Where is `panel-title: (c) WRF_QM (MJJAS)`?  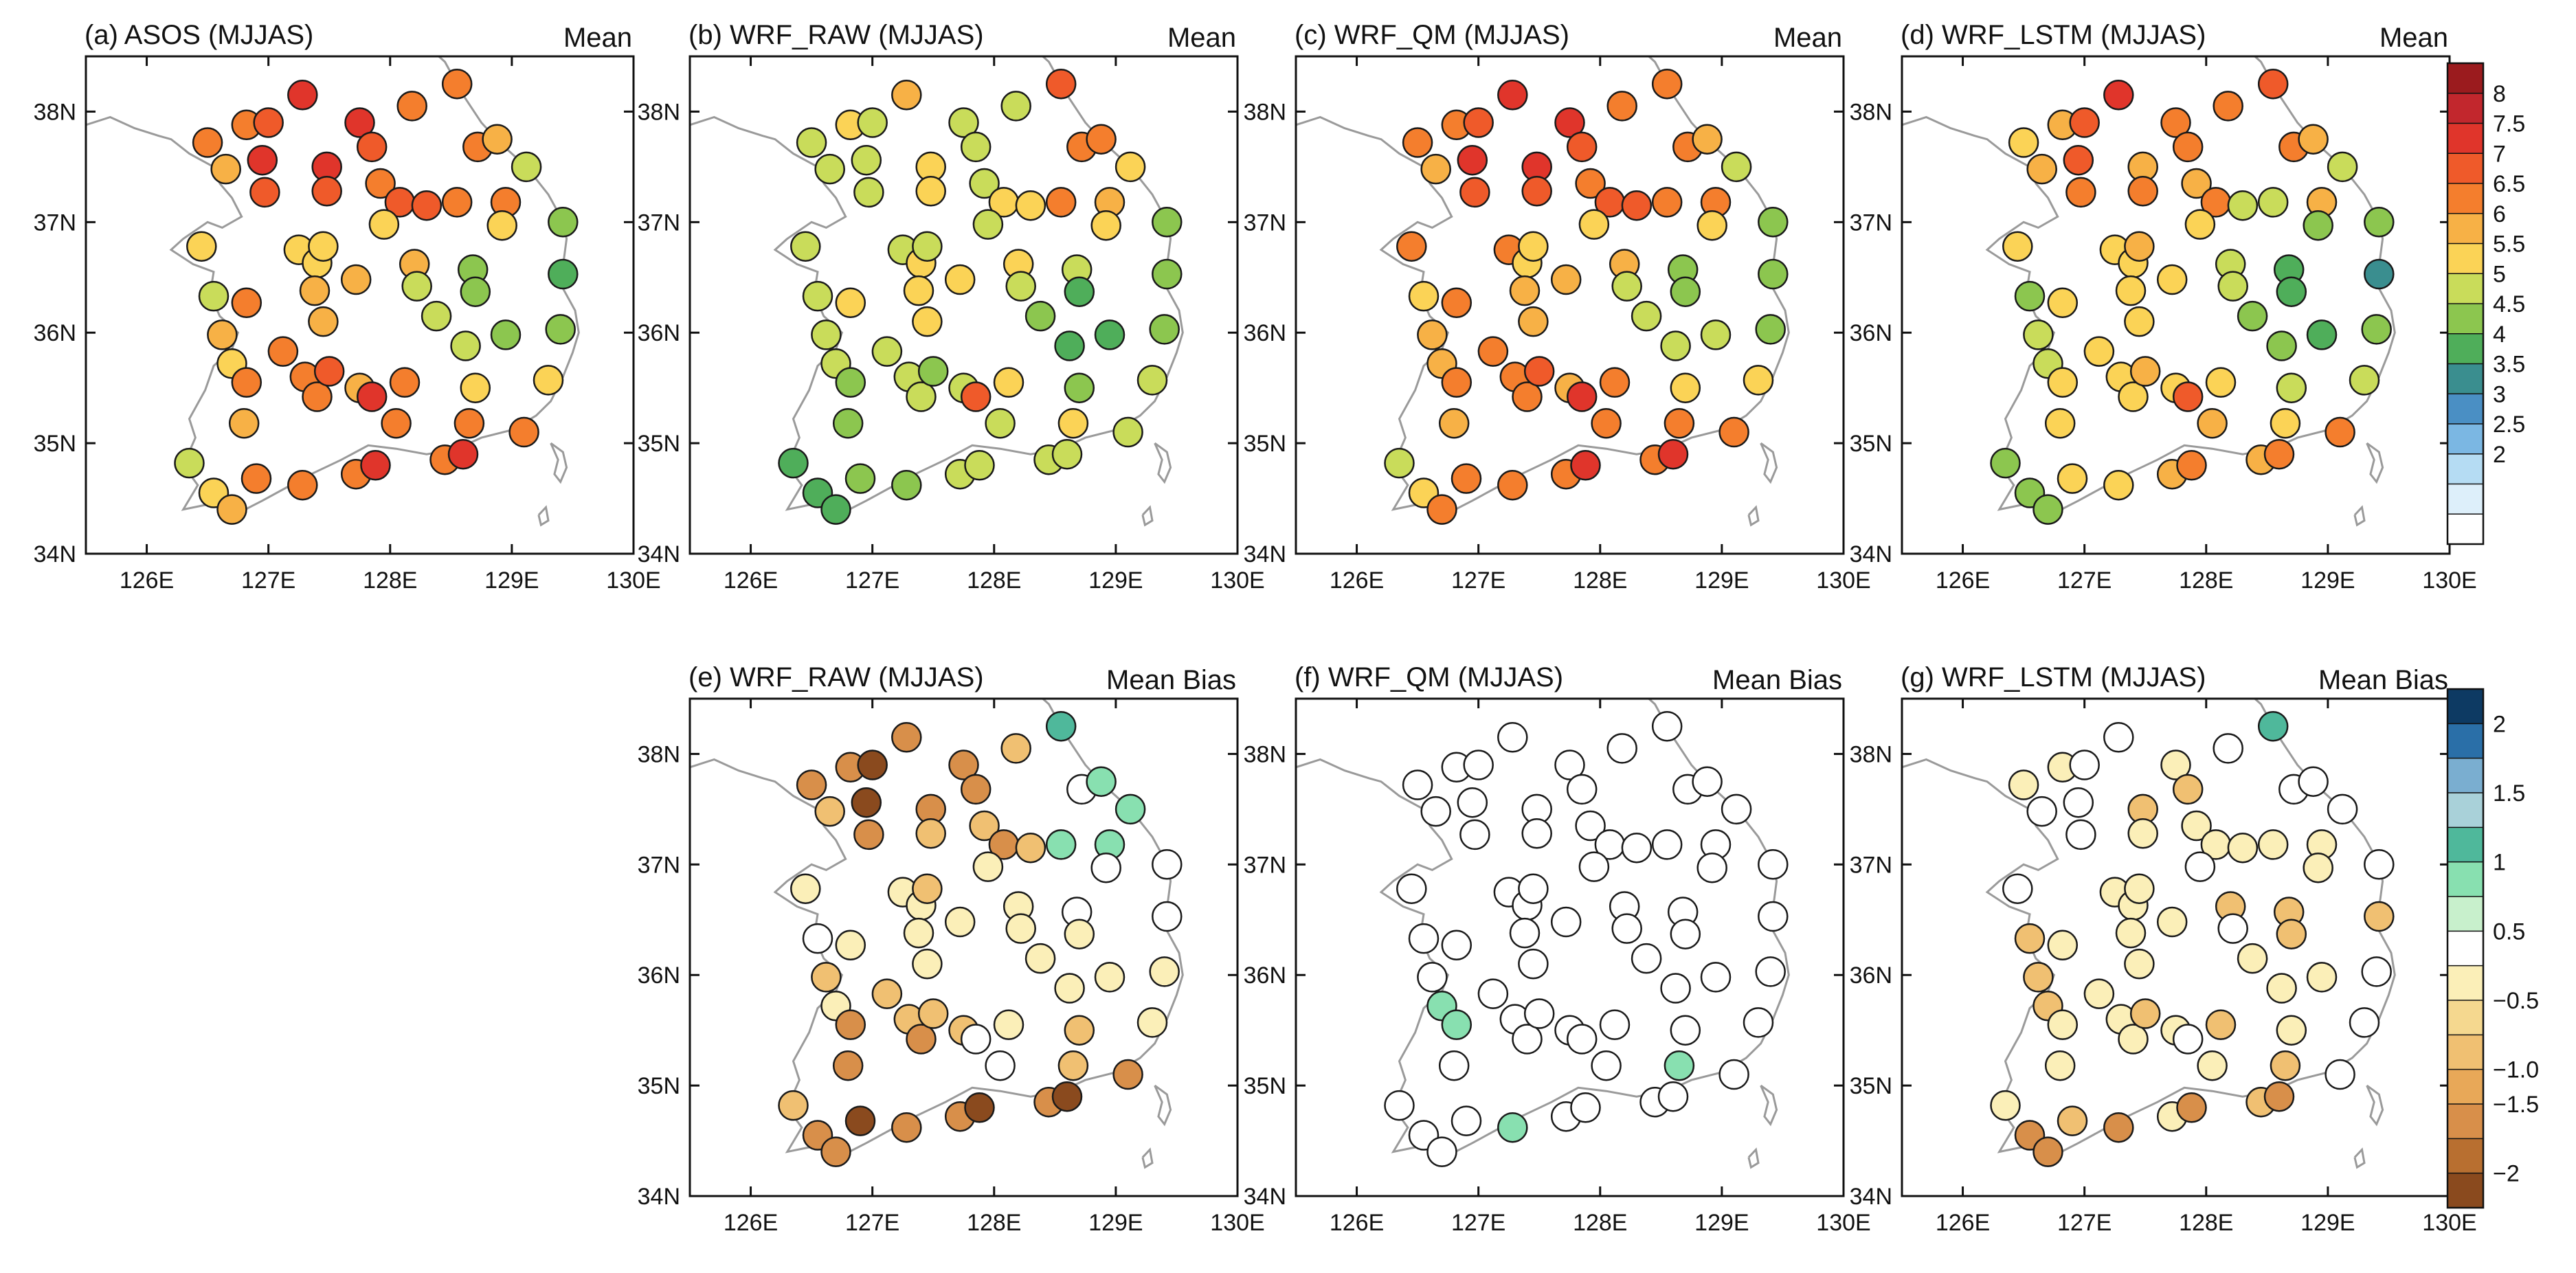 panel-title: (c) WRF_QM (MJJAS) is located at coordinates (1432, 35).